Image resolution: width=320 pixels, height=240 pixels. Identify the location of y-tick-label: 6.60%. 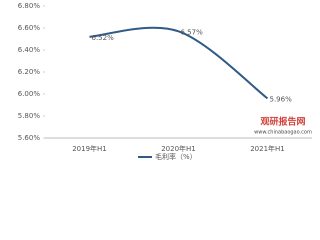
(29, 28).